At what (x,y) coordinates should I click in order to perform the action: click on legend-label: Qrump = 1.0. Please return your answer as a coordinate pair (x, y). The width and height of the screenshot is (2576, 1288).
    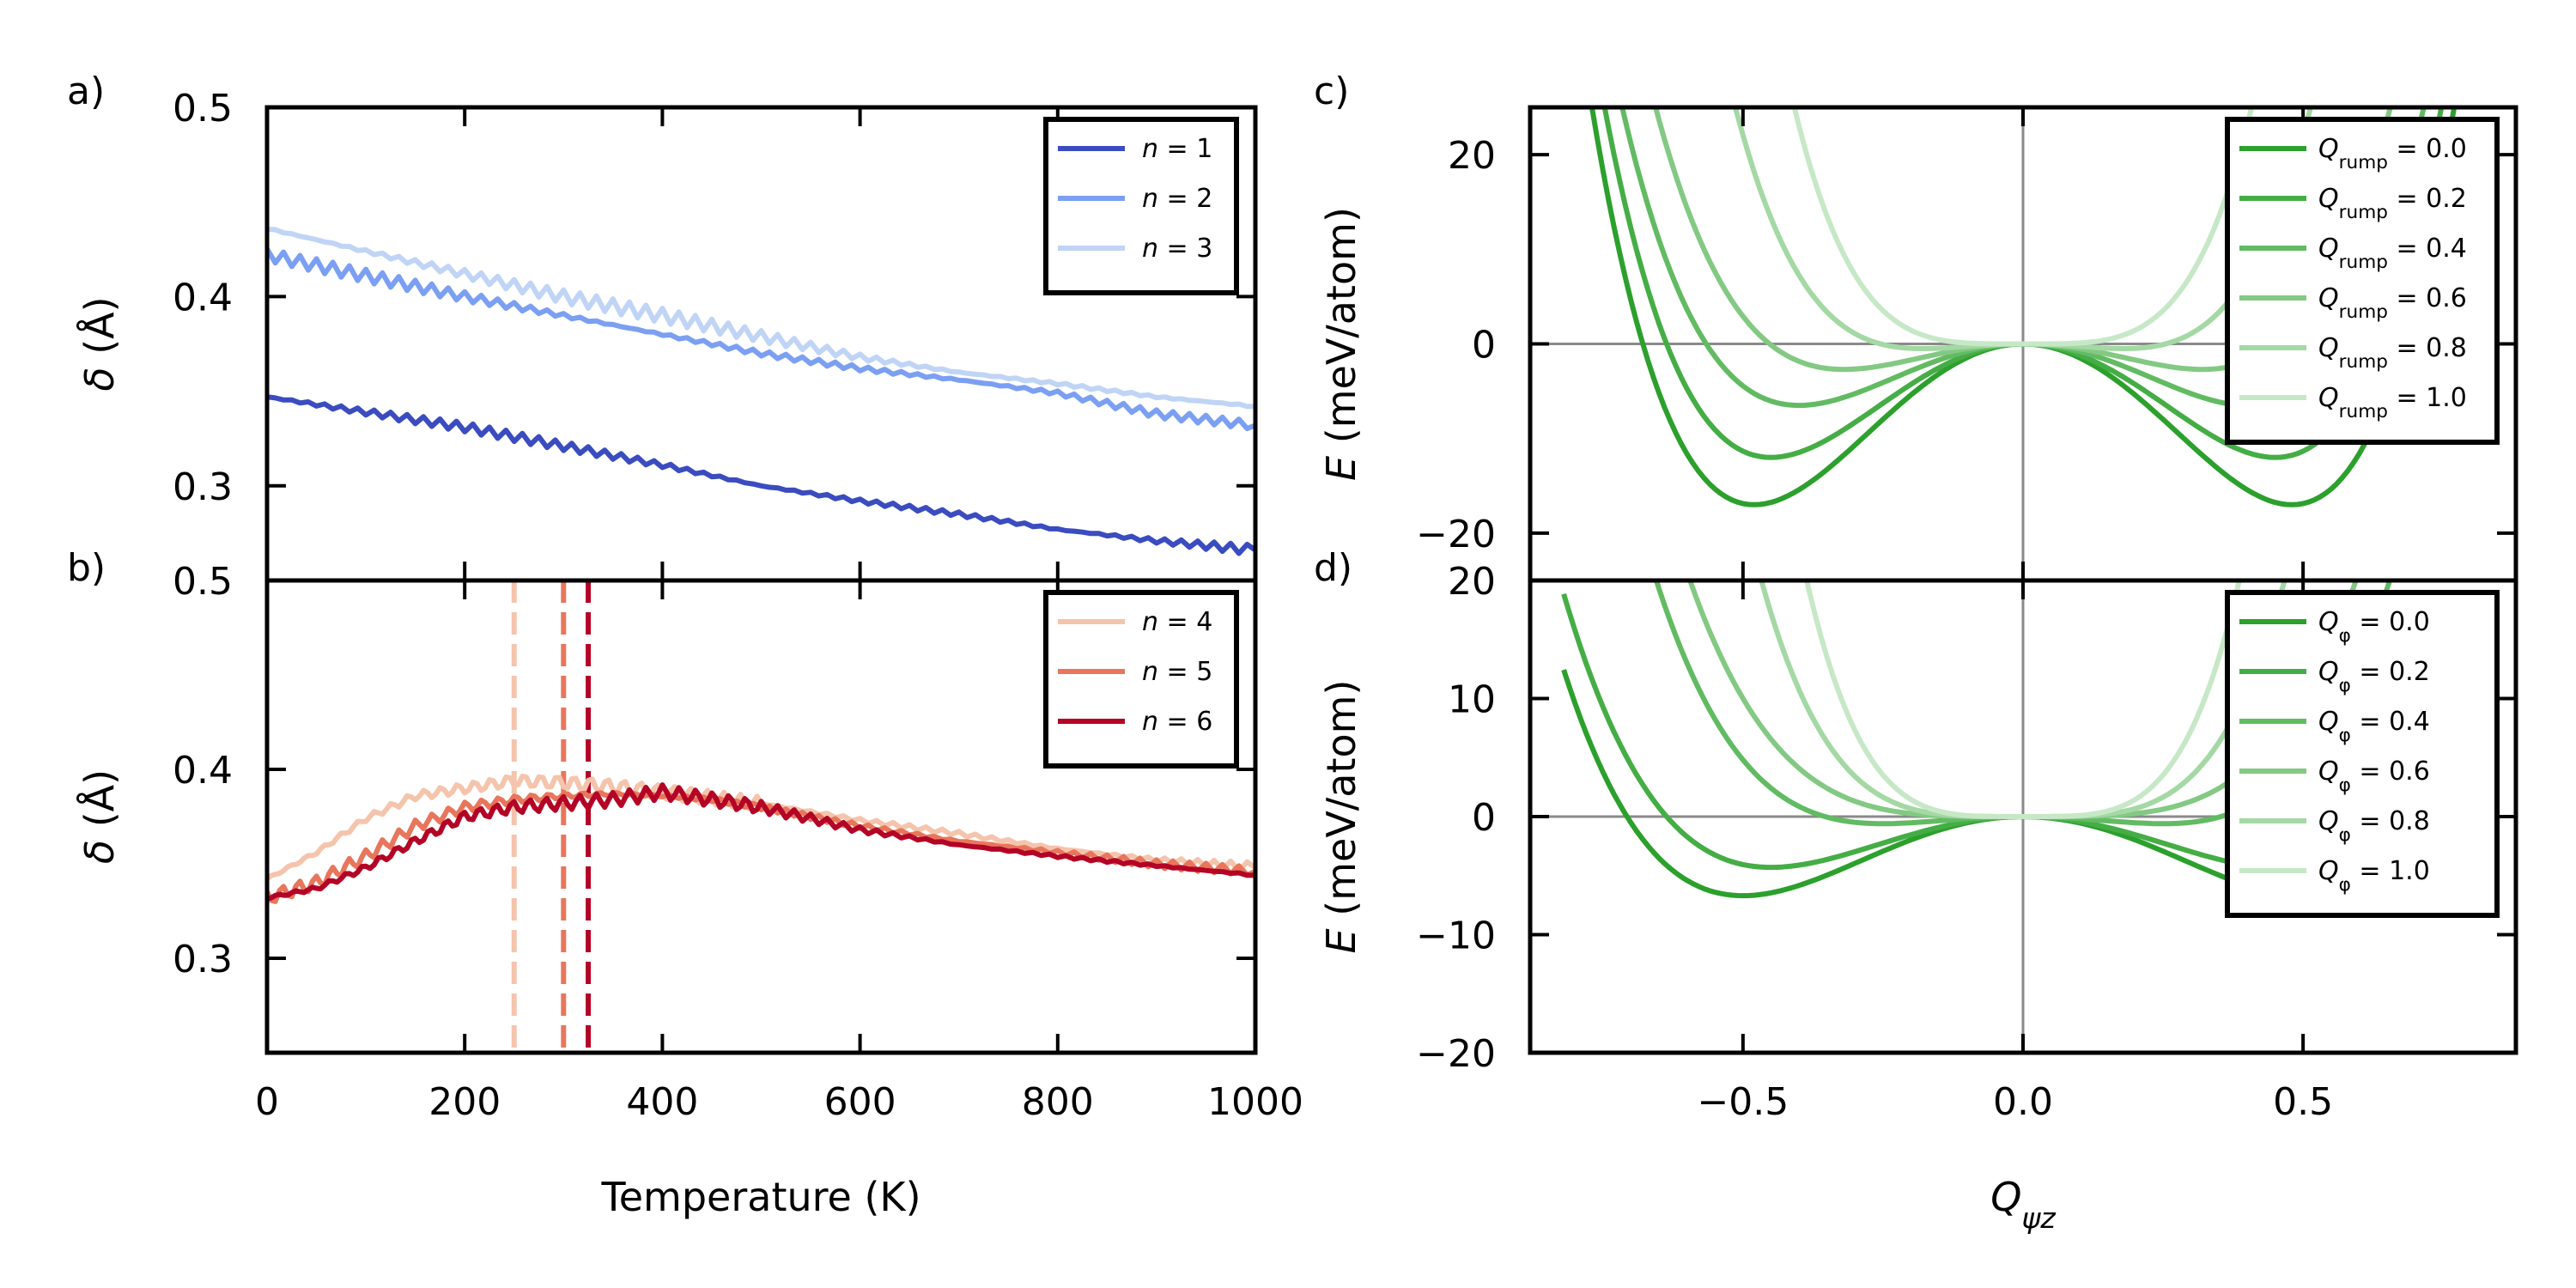
    Looking at the image, I should click on (2392, 402).